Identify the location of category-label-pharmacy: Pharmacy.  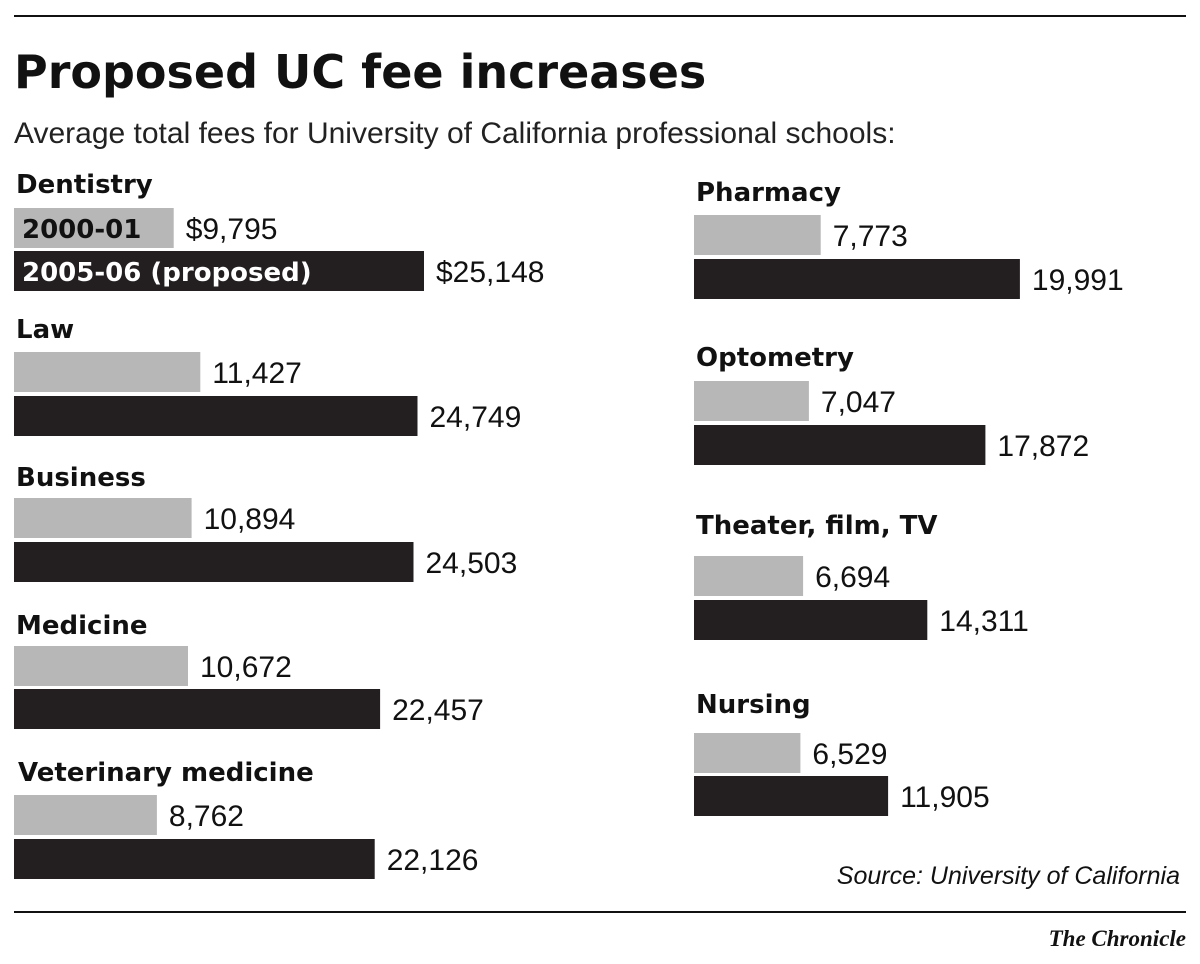
(768, 193).